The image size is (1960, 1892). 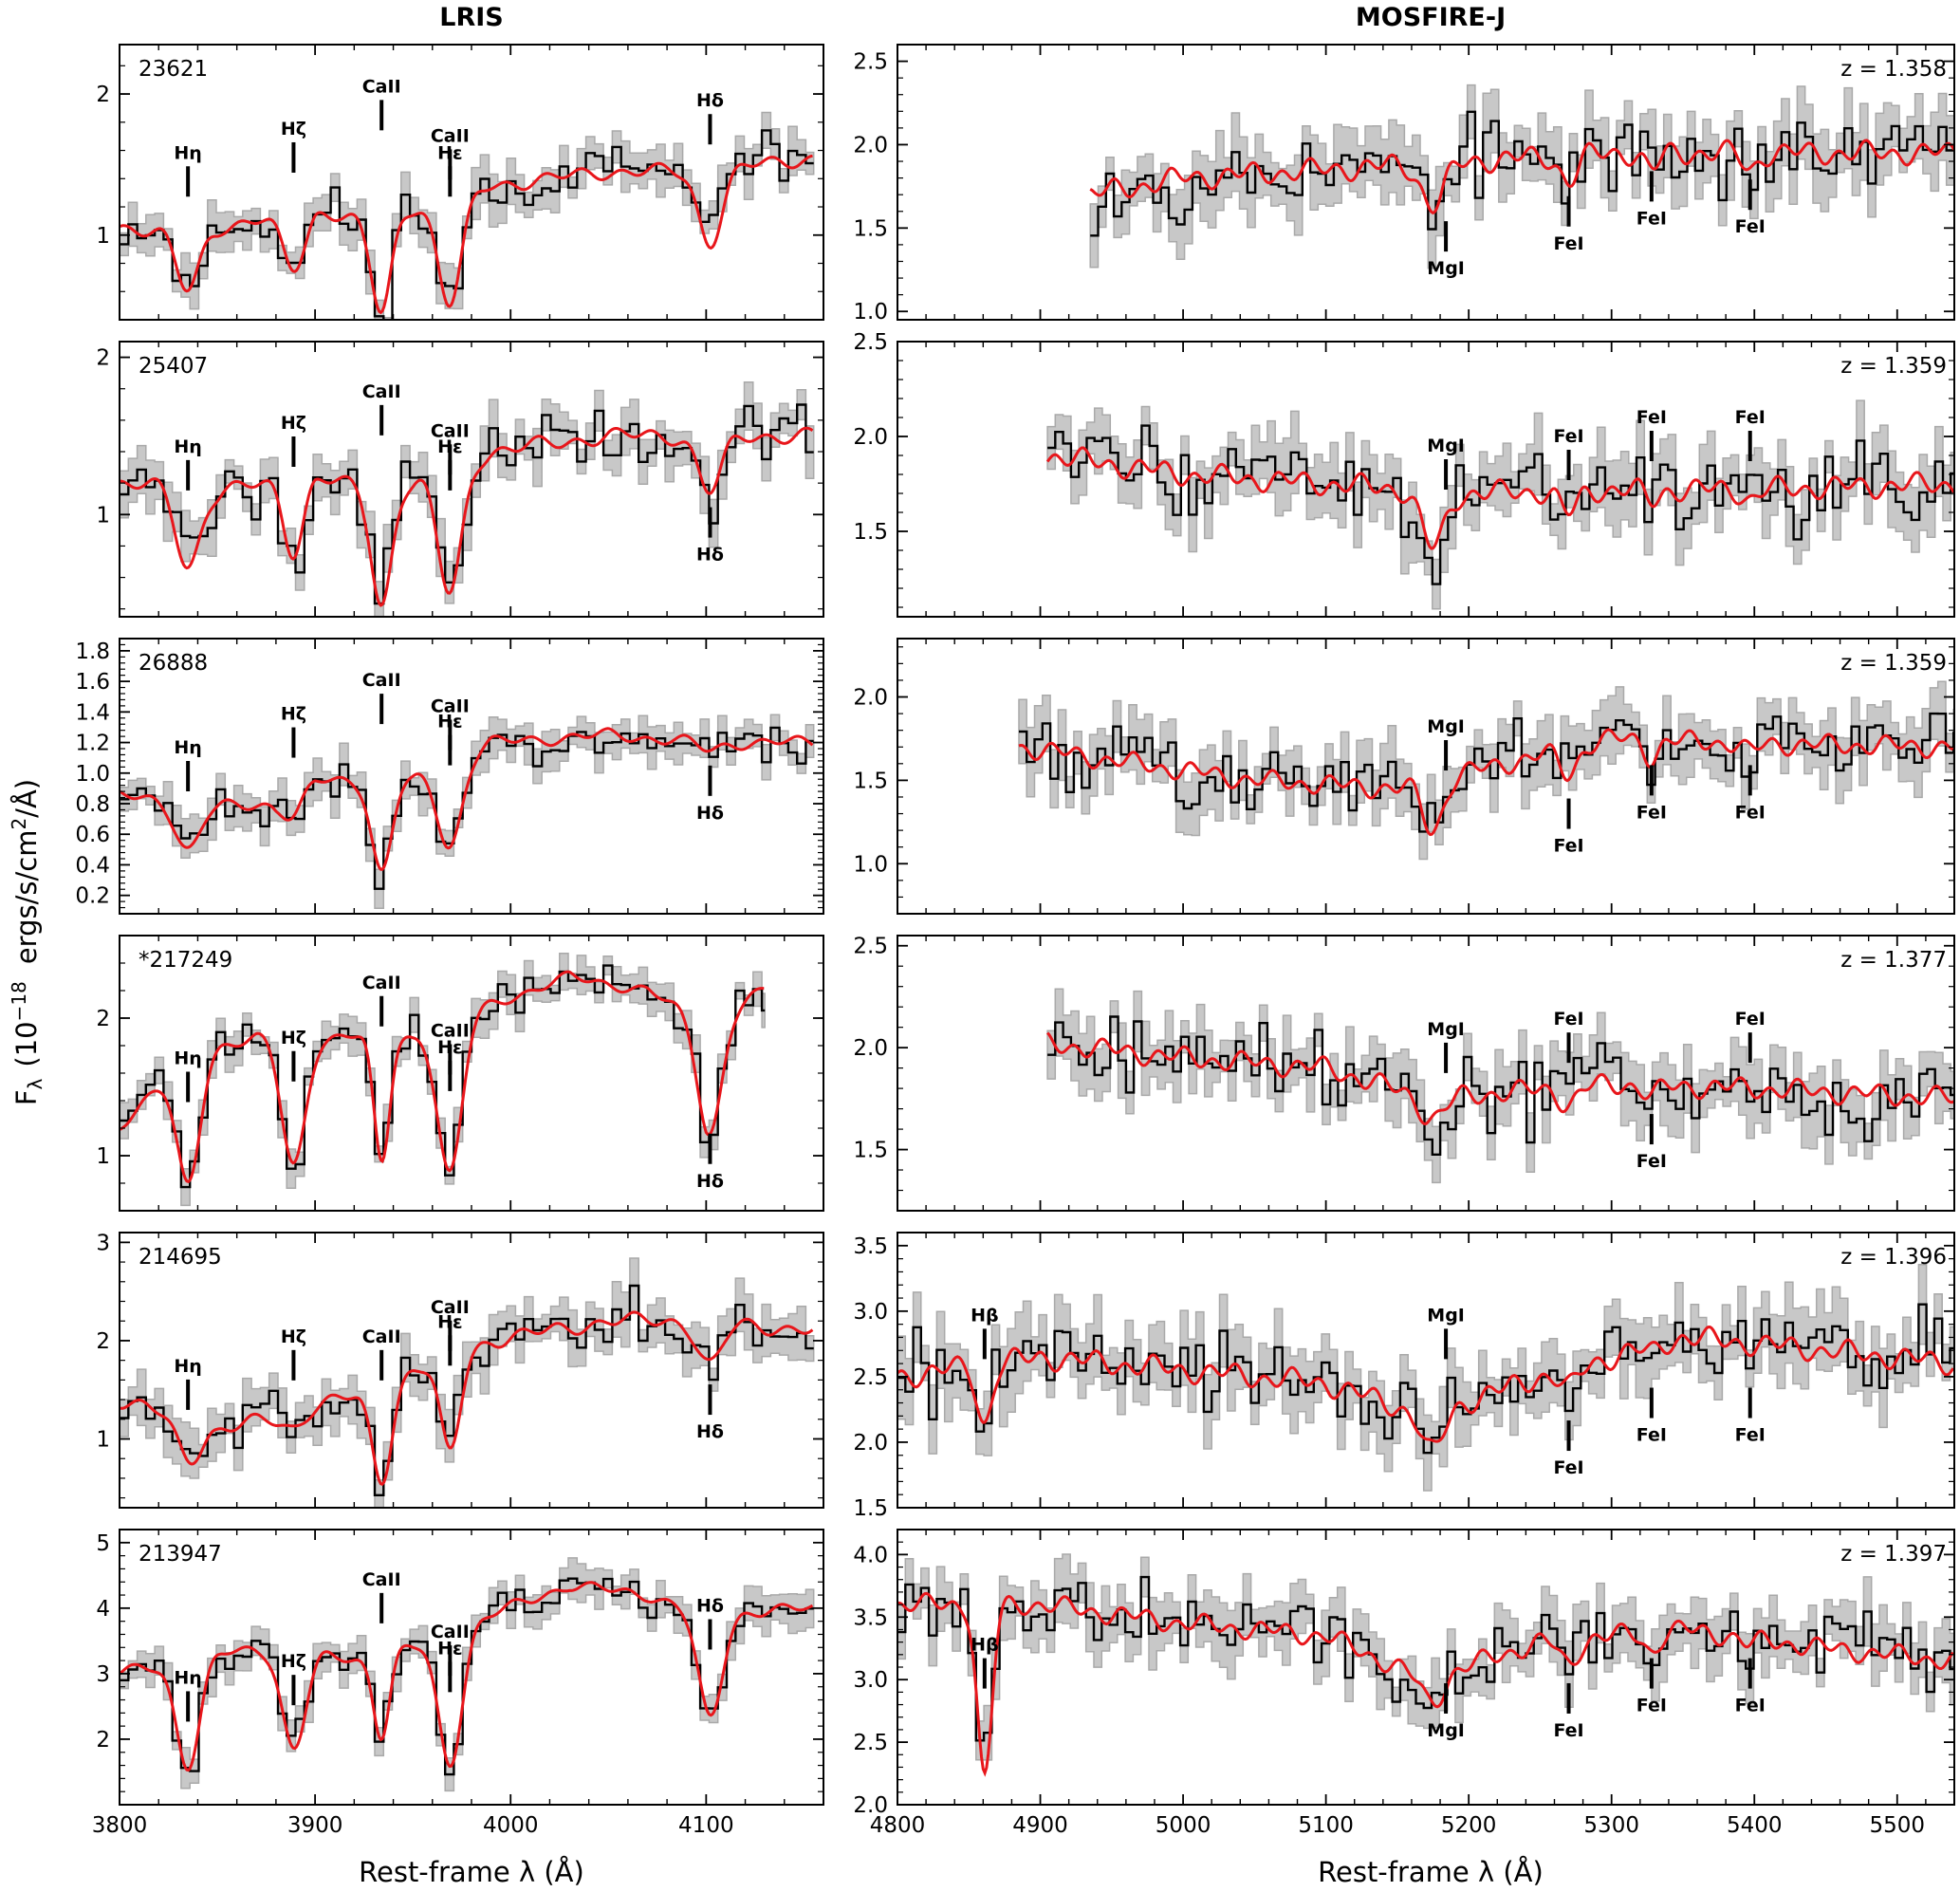 I want to click on galaxy-id-label: 25407, so click(x=174, y=366).